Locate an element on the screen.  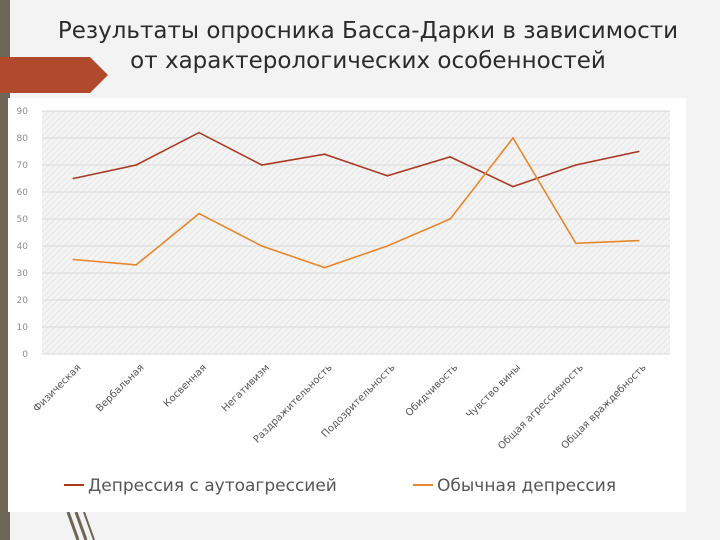
bottom-decorative-lines is located at coordinates (80, 526).